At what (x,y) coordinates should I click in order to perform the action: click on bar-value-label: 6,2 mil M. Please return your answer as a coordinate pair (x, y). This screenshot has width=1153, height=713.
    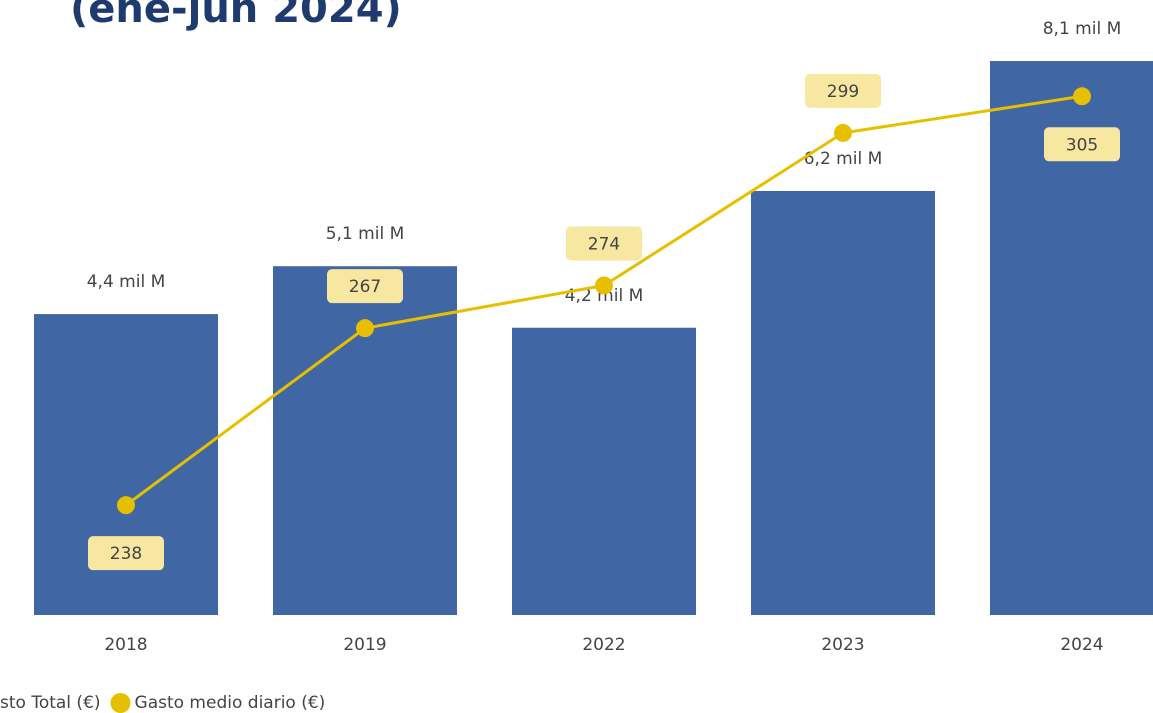
    Looking at the image, I should click on (843, 159).